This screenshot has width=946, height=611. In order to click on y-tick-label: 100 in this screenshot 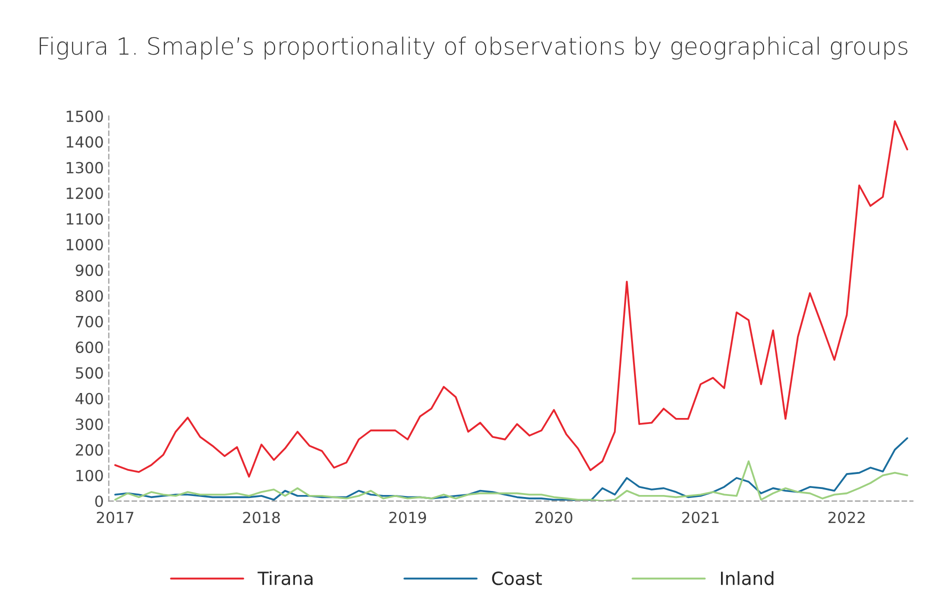, I will do `click(89, 476)`.